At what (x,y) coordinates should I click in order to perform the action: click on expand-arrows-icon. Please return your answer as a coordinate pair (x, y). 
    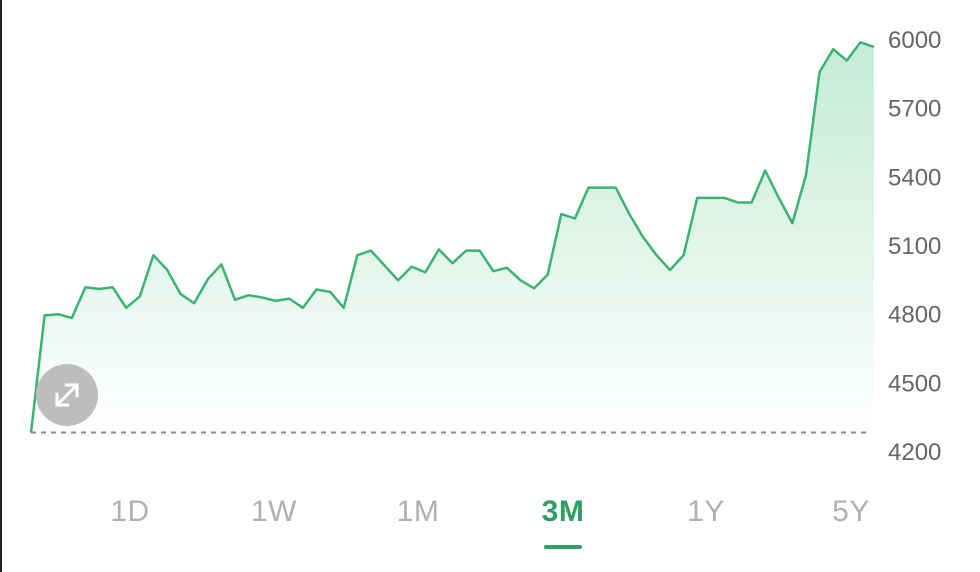
    Looking at the image, I should click on (67, 395).